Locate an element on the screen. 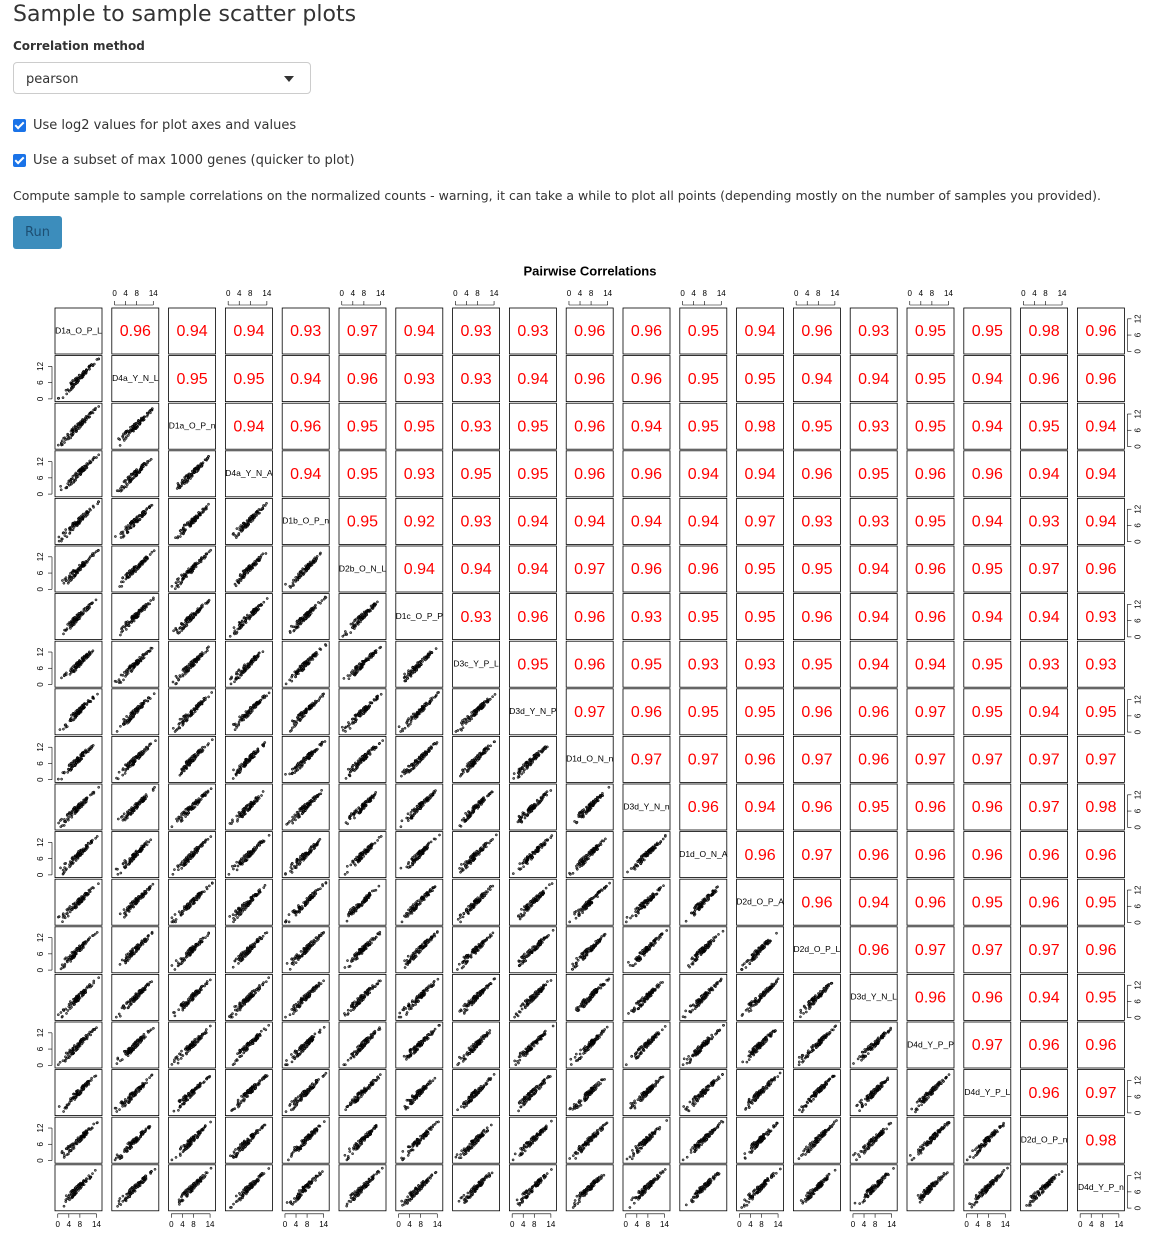 Image resolution: width=1160 pixels, height=1240 pixels. y-tick-label: 12 is located at coordinates (1138, 413).